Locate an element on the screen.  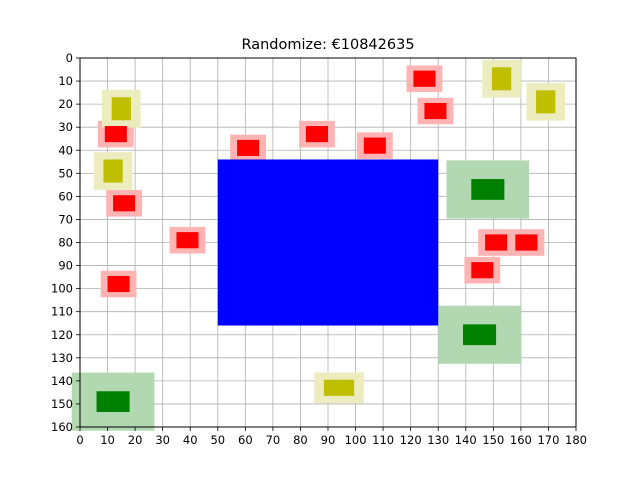
x-tick-label: 80 is located at coordinates (300, 440).